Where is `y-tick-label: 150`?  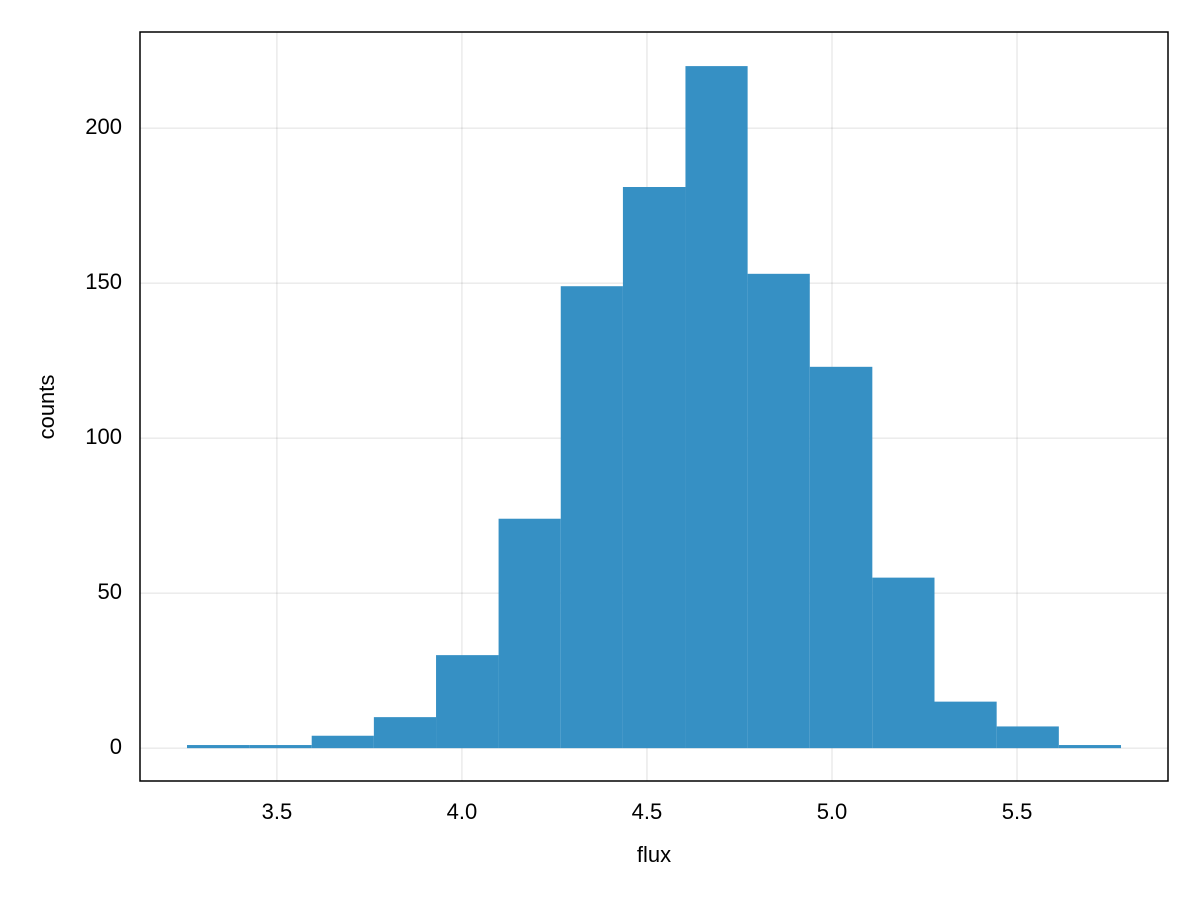
y-tick-label: 150 is located at coordinates (103, 281).